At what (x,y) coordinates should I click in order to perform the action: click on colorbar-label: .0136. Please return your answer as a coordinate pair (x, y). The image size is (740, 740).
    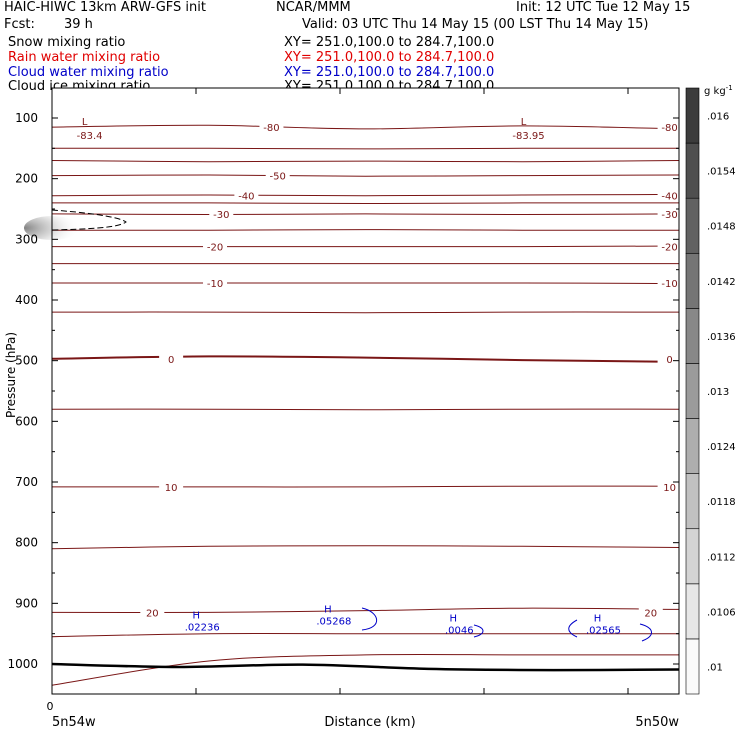
    Looking at the image, I should click on (721, 337).